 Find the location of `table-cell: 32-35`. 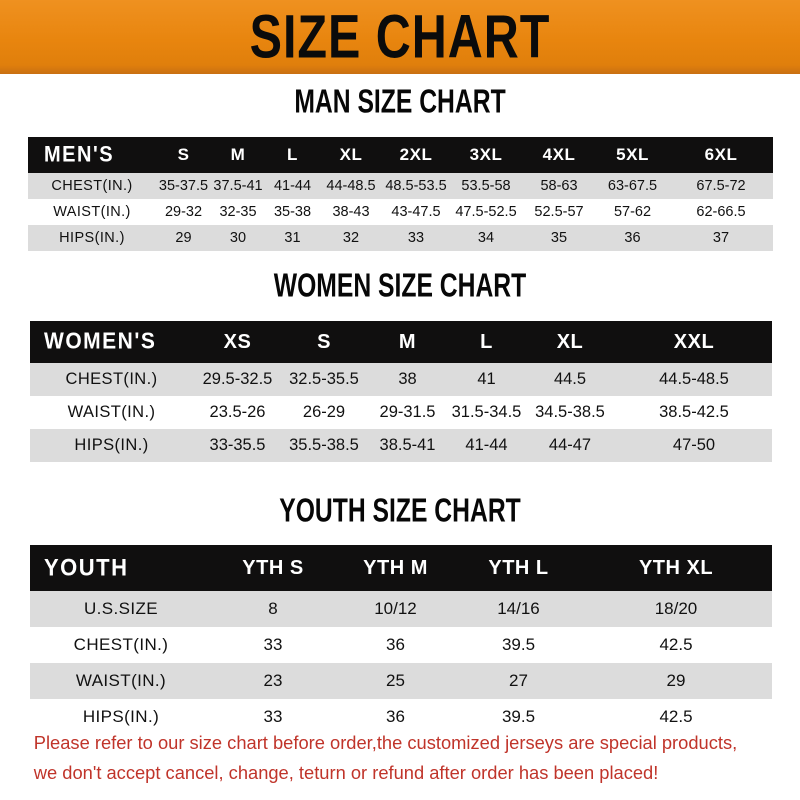

table-cell: 32-35 is located at coordinates (238, 212).